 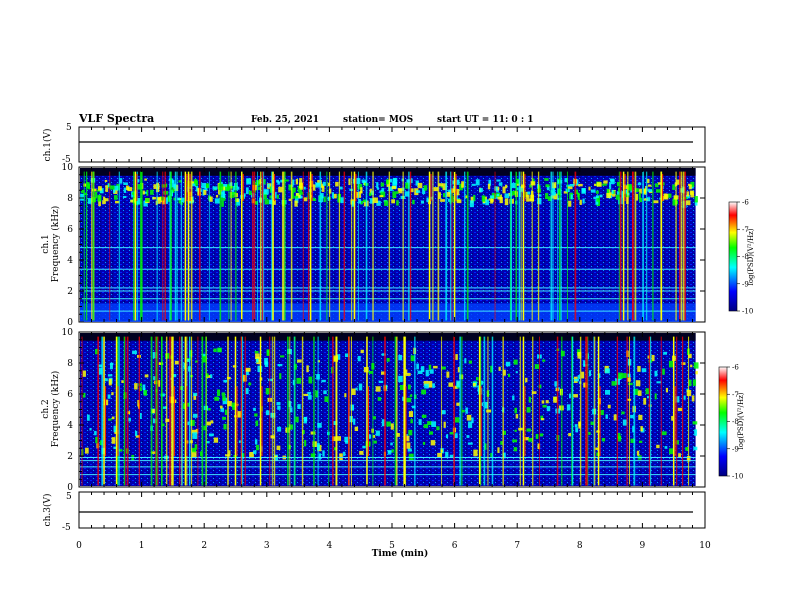 I want to click on ch2-spectrogram-ytick-label: 6, so click(x=70, y=395).